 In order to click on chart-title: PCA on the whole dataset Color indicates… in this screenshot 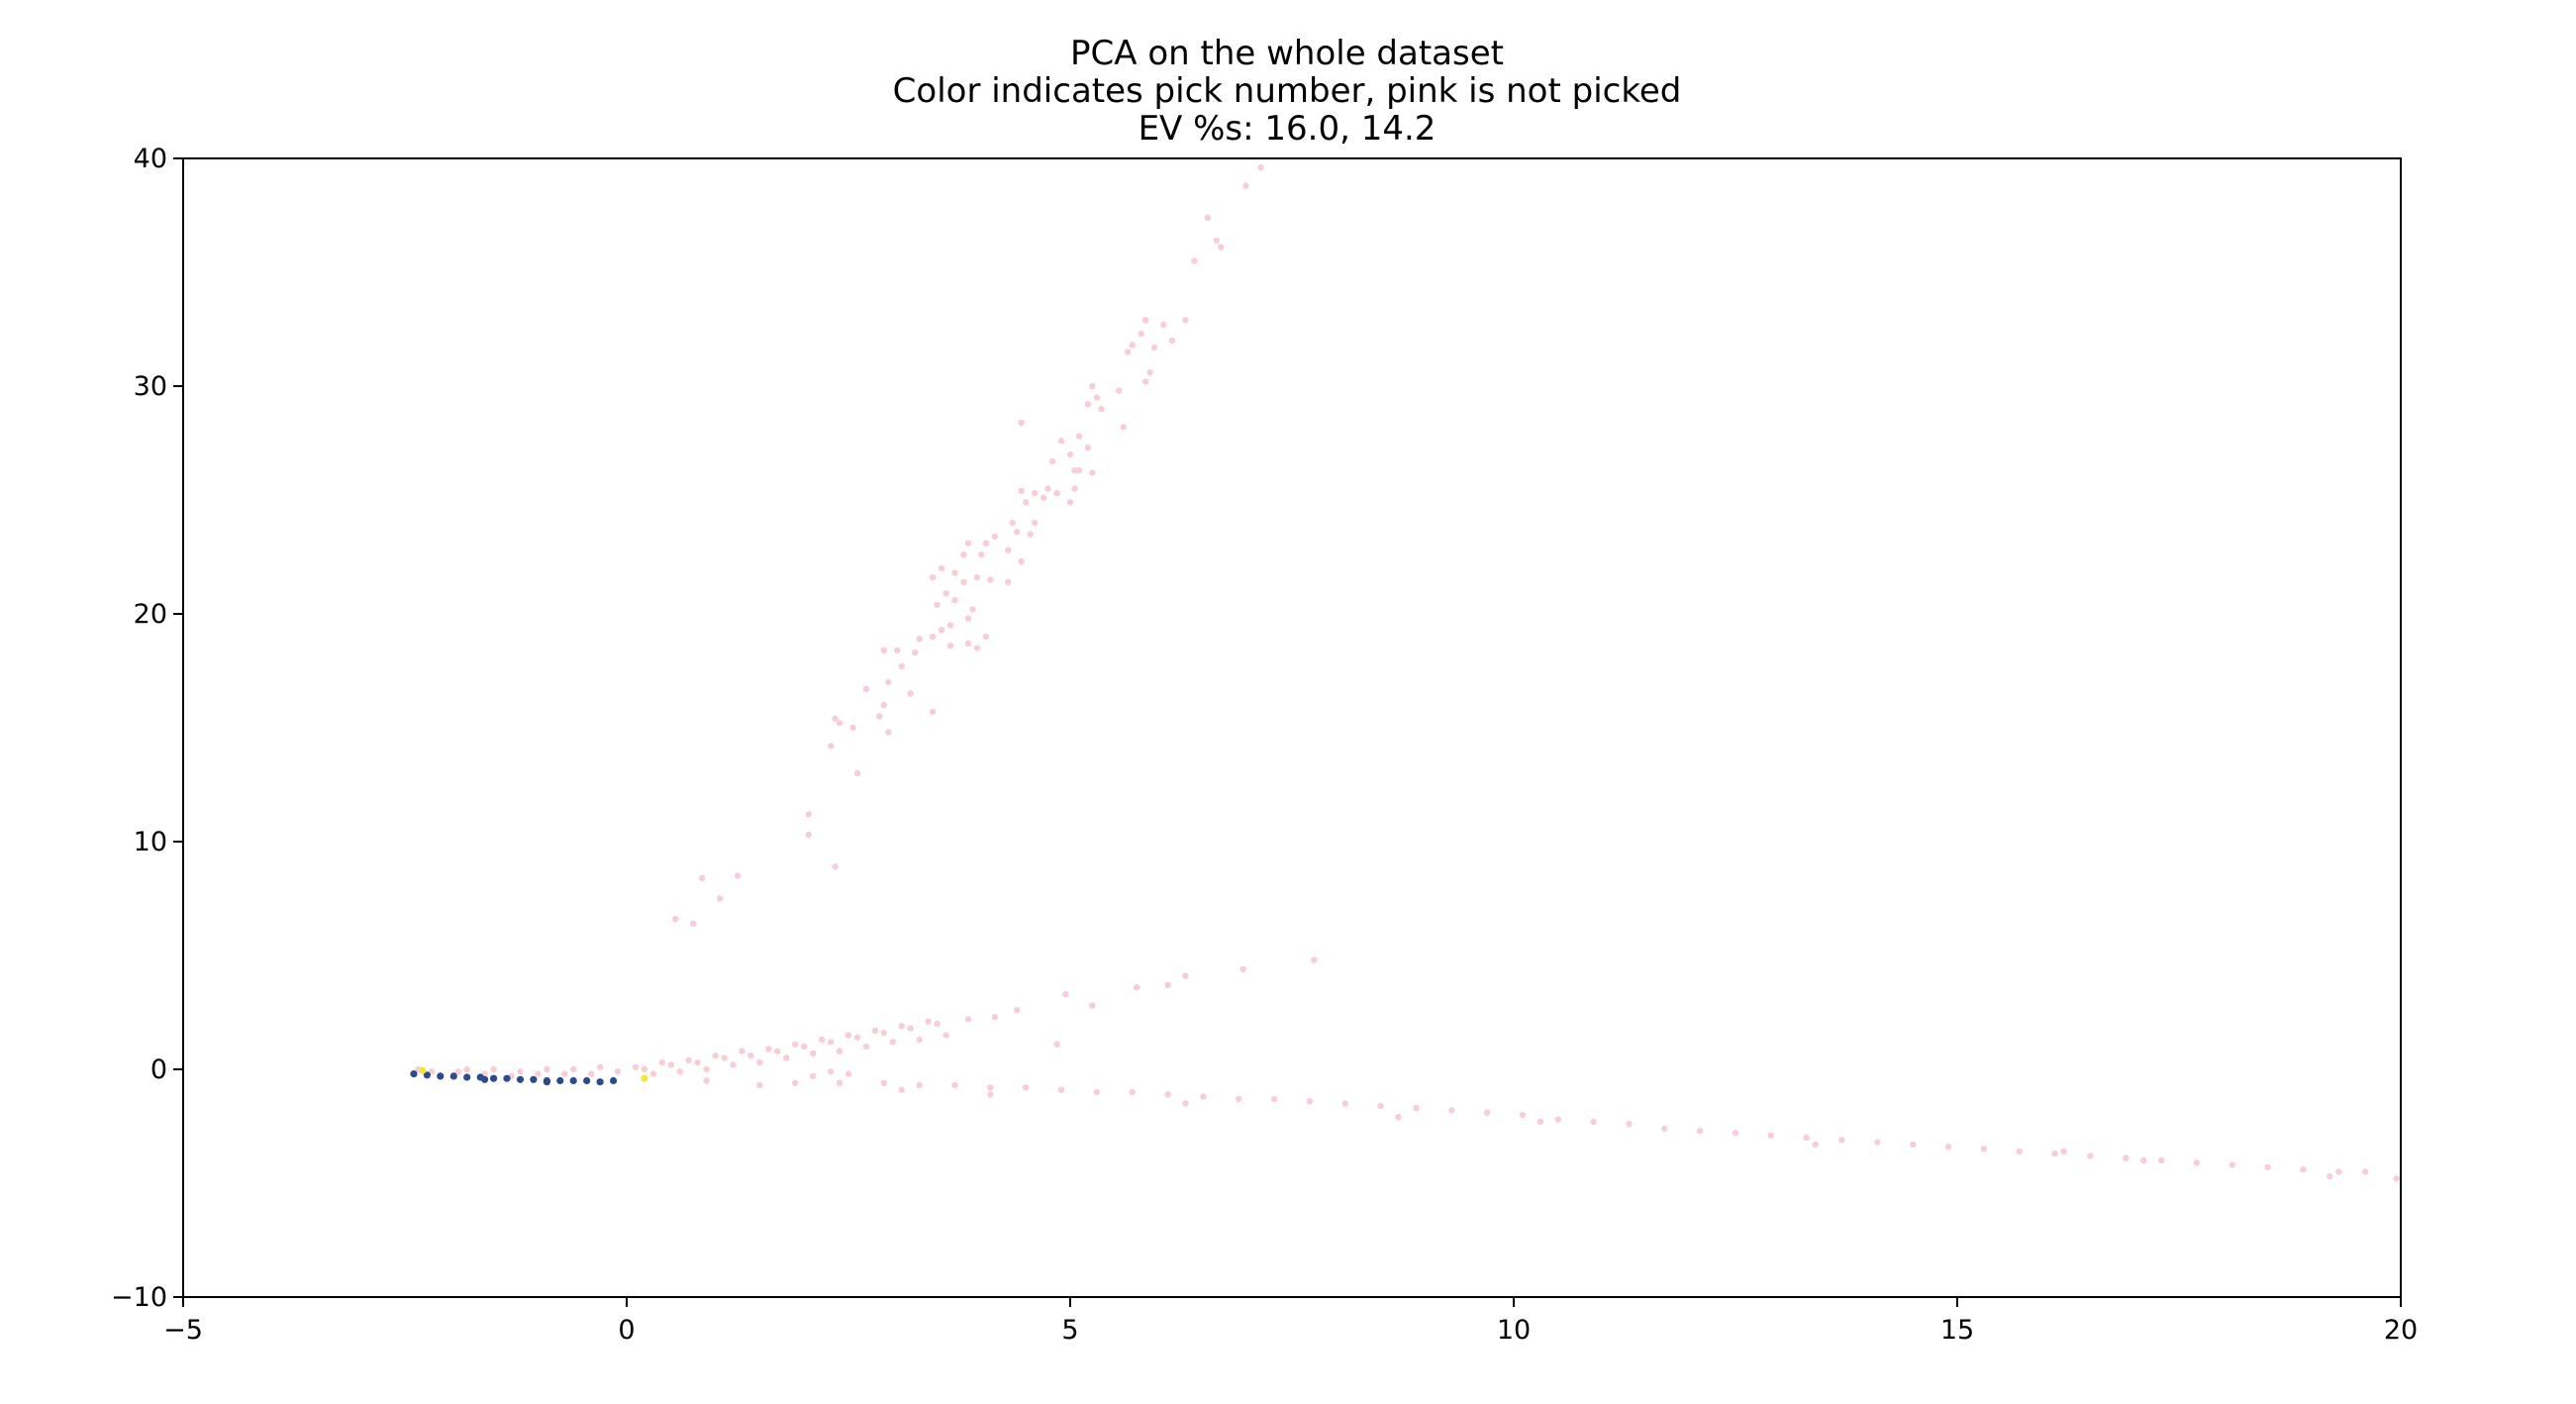, I will do `click(1288, 91)`.